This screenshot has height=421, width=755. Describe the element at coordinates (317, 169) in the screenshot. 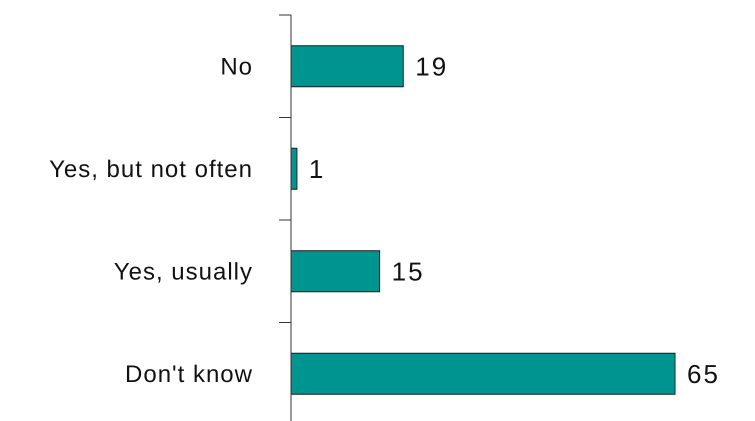

I see `data-label: 1` at that location.